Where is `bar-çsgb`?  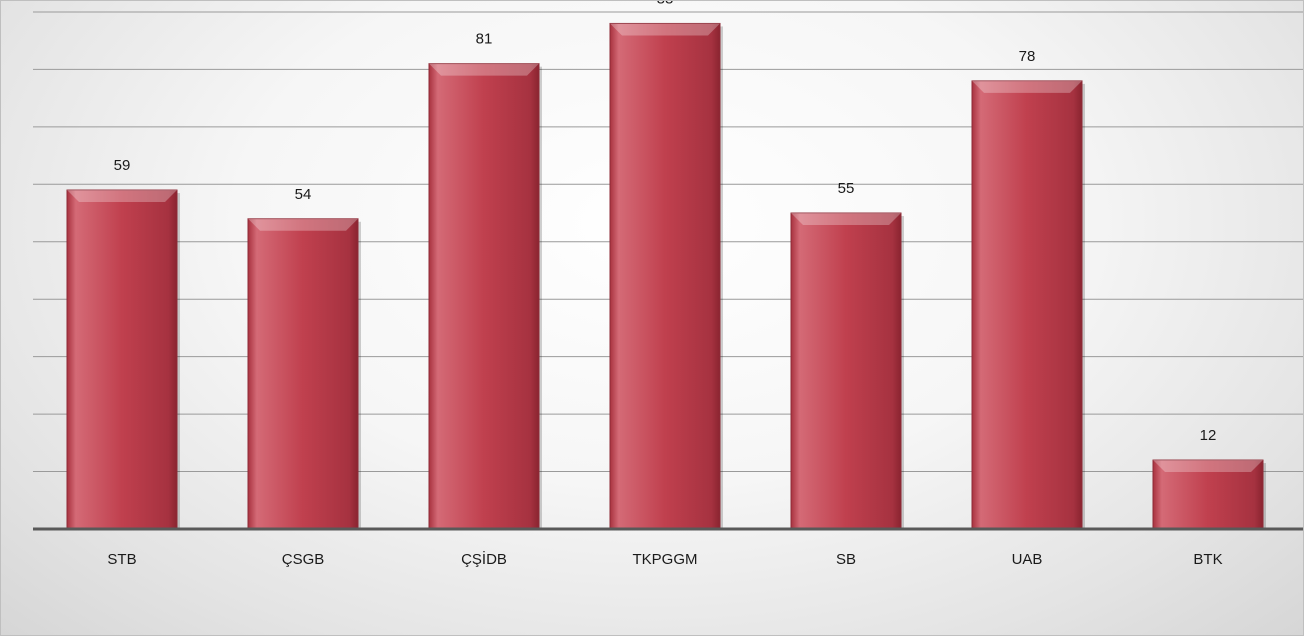
bar-çsgb is located at coordinates (304, 374).